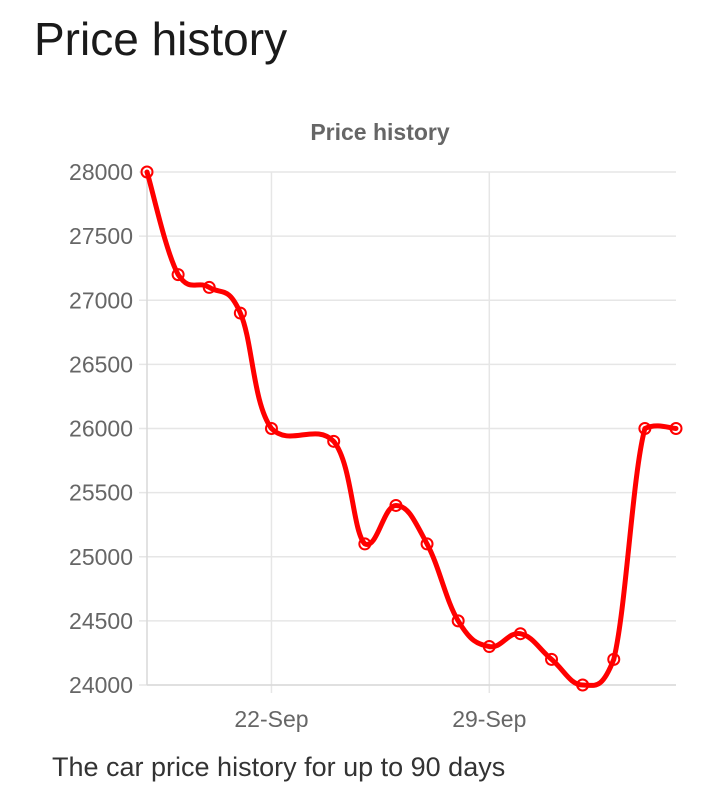  What do you see at coordinates (101, 236) in the screenshot?
I see `y-tick-label: 27500` at bounding box center [101, 236].